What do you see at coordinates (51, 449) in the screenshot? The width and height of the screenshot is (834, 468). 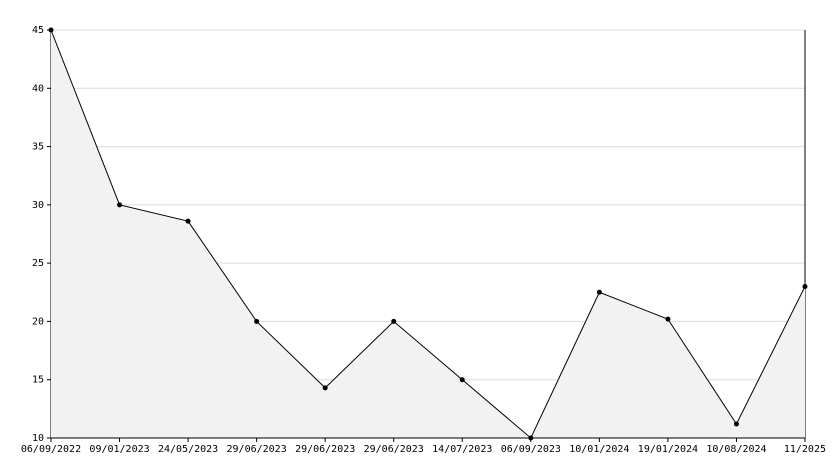 I see `x-tick-label: 06/09/2022` at bounding box center [51, 449].